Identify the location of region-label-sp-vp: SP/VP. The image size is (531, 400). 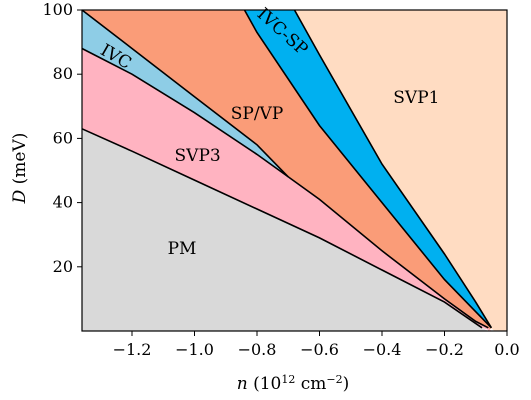
(257, 114).